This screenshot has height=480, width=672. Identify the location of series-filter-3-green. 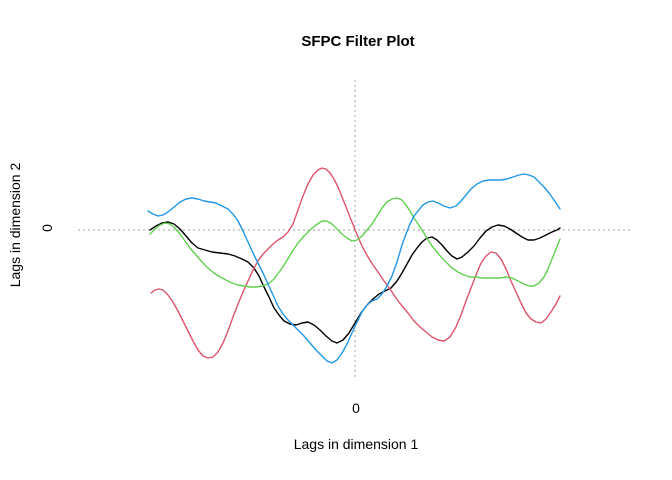
(355, 242).